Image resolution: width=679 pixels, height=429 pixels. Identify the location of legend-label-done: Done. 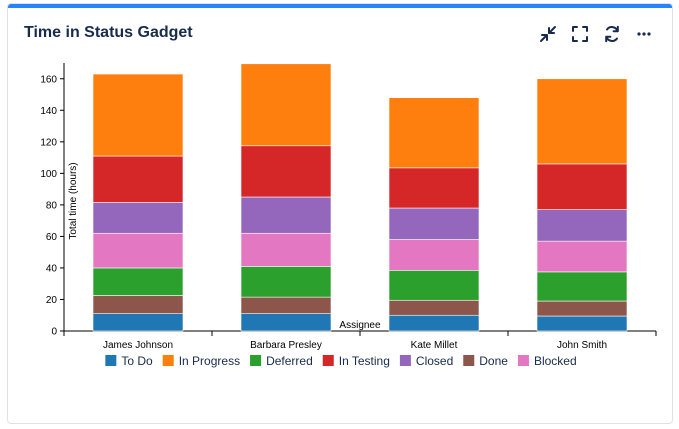
(493, 361).